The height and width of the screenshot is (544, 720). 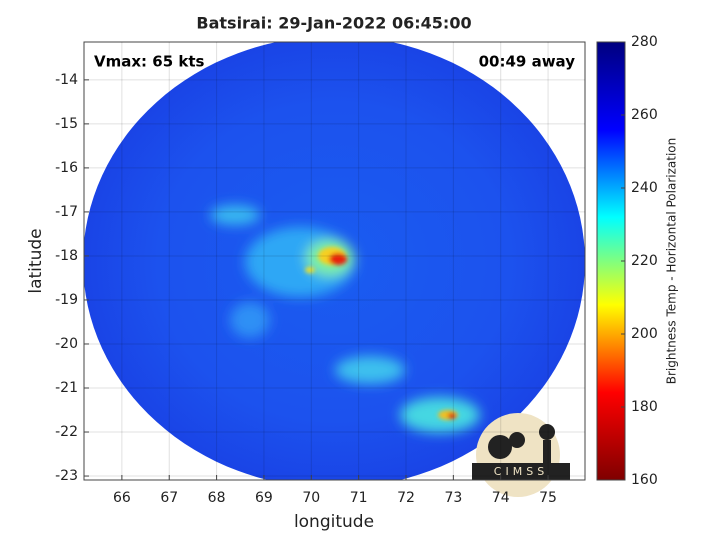 What do you see at coordinates (66, 168) in the screenshot?
I see `y-tick-label: -16` at bounding box center [66, 168].